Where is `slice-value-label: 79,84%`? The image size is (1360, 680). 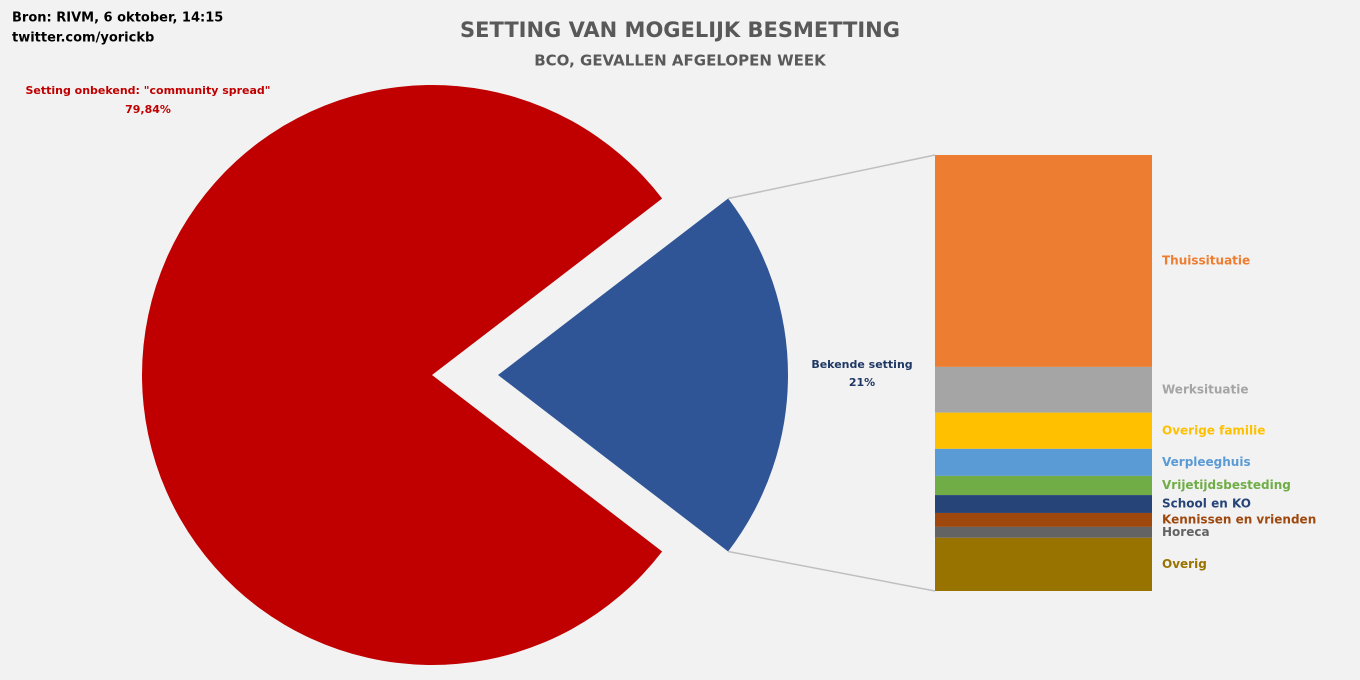
slice-value-label: 79,84% is located at coordinates (148, 109).